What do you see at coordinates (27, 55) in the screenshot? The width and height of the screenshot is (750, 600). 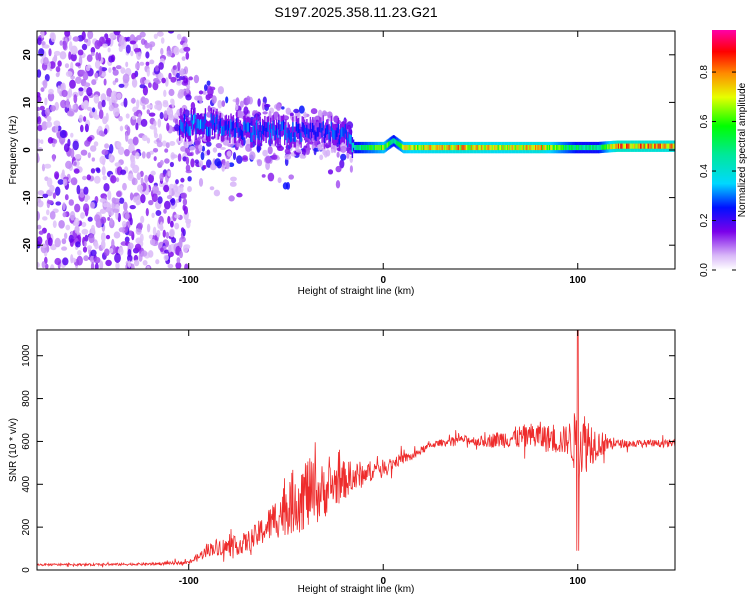 I see `spectrogram-ytick-label: 20` at bounding box center [27, 55].